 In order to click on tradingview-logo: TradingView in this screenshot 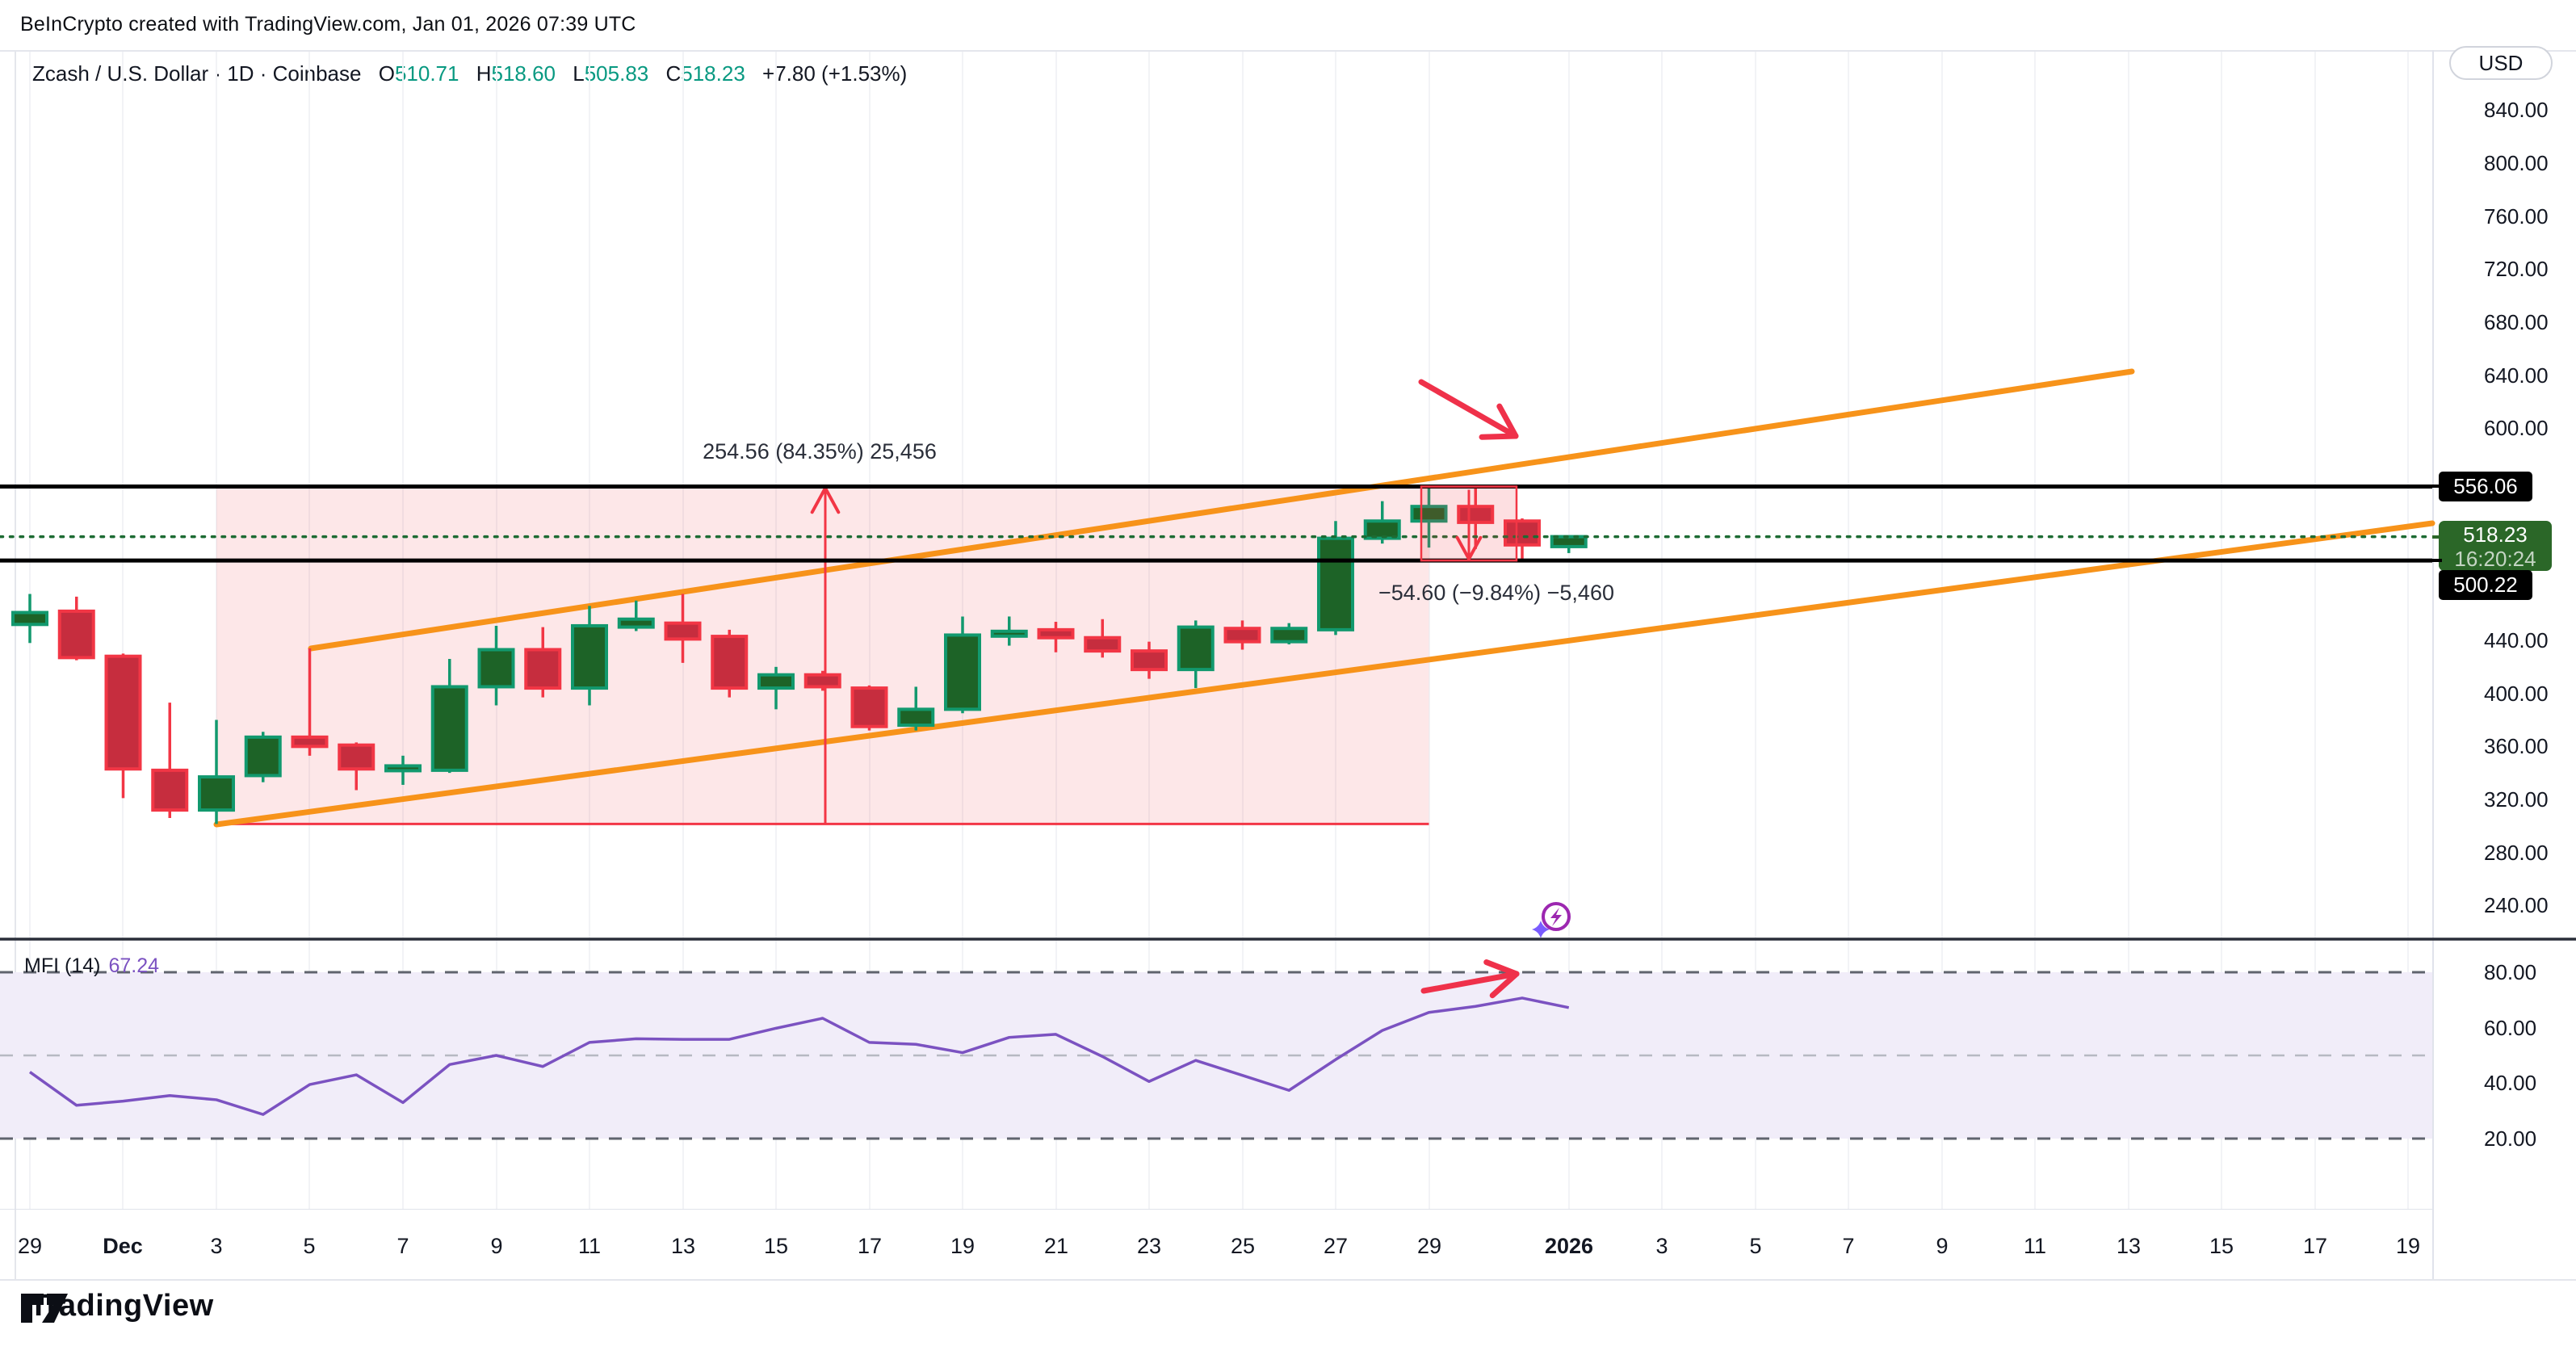, I will do `click(117, 1306)`.